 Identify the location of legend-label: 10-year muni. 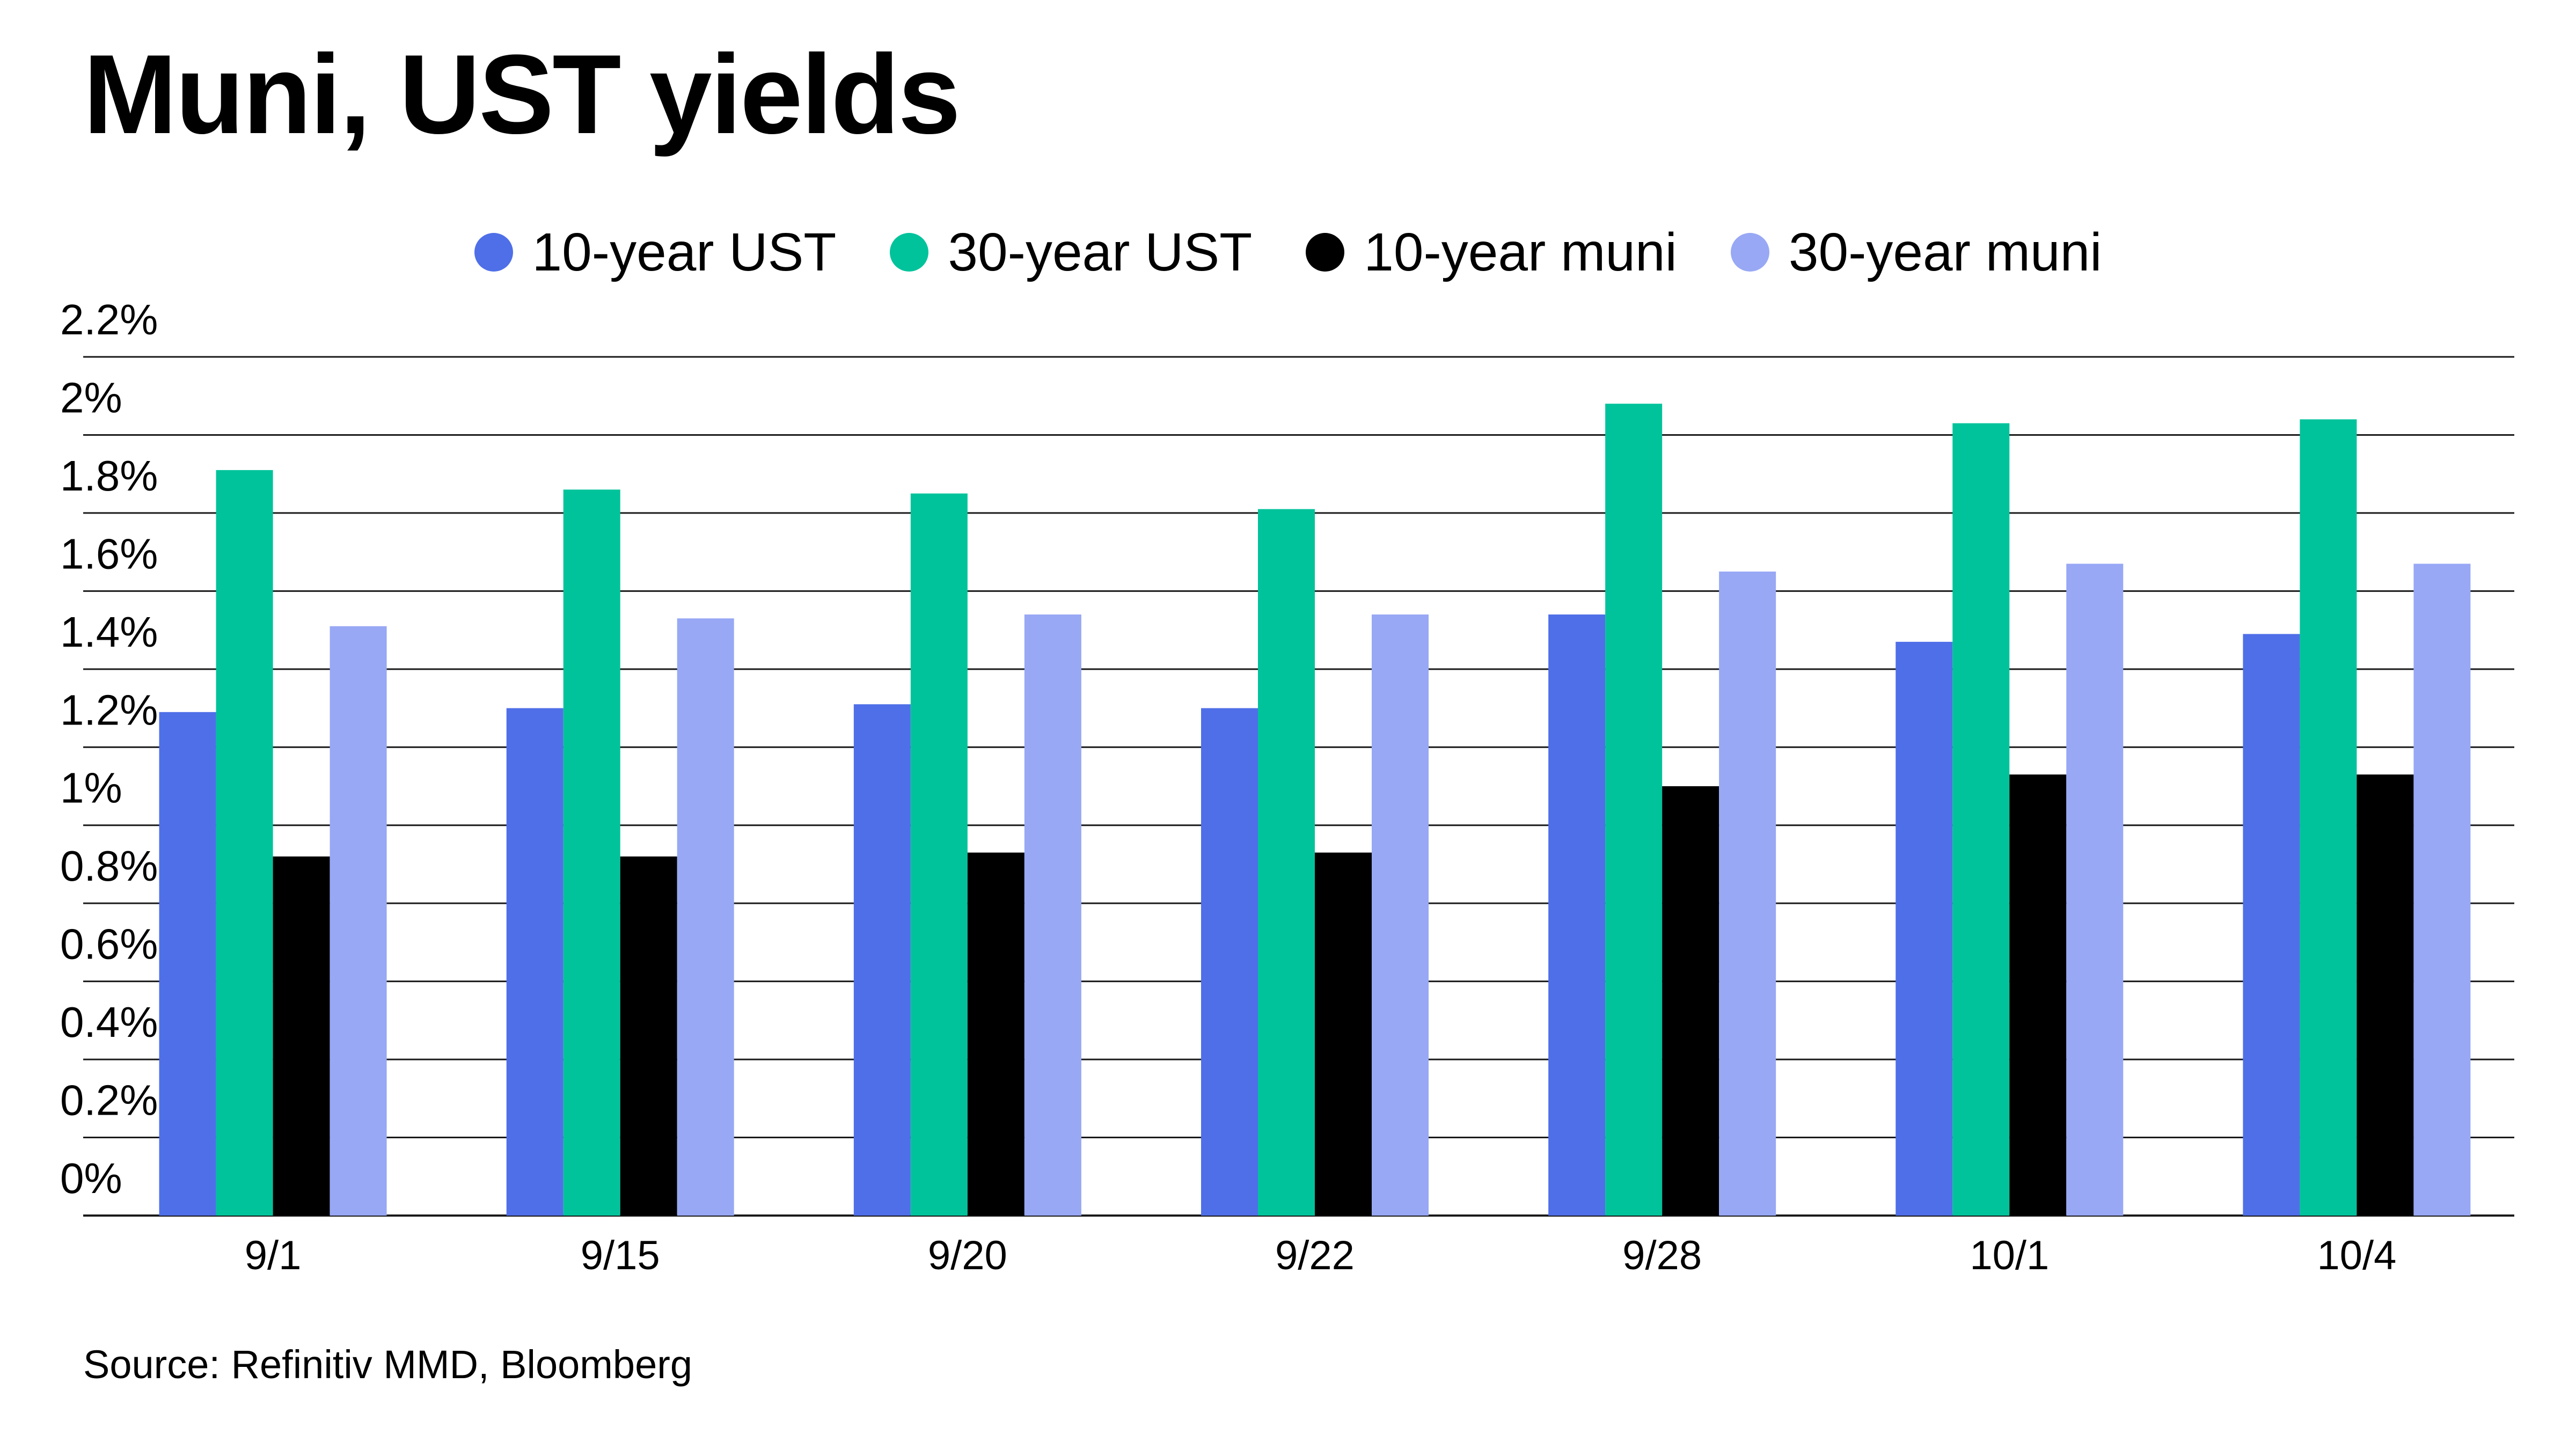
(1520, 252).